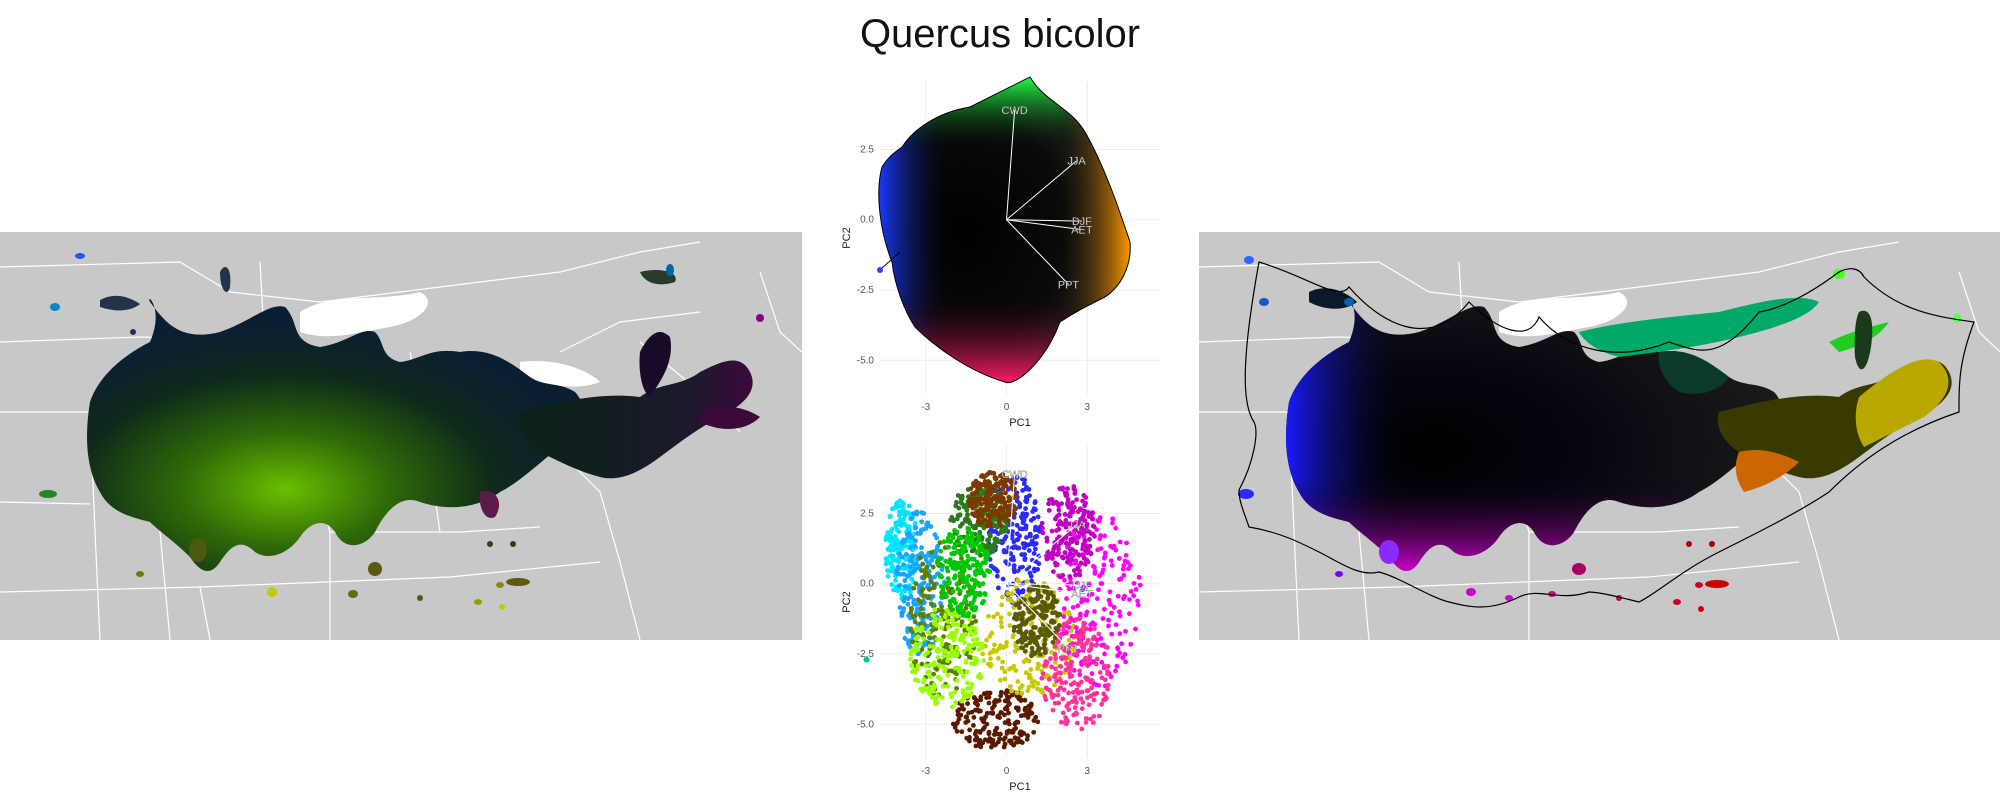 The height and width of the screenshot is (803, 2000). Describe the element at coordinates (1000, 34) in the screenshot. I see `chart-title: Quercus bicolor` at that location.